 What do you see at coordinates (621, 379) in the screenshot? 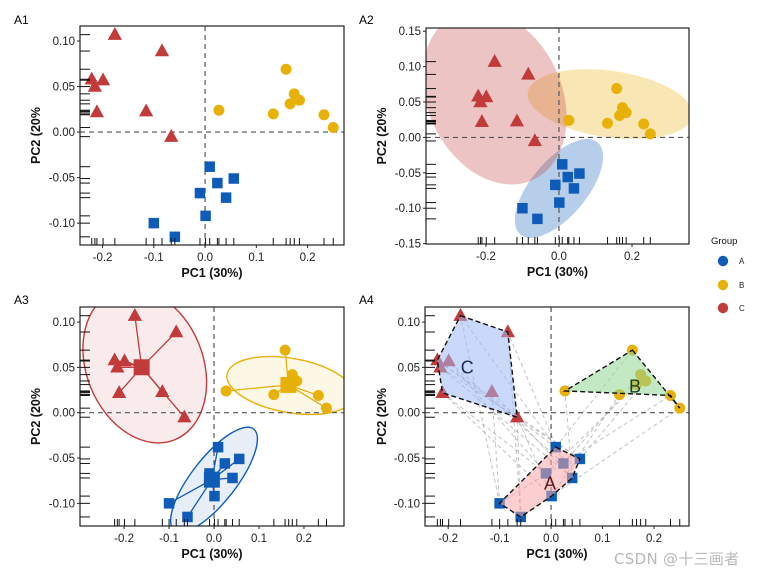
I see `hull-b` at bounding box center [621, 379].